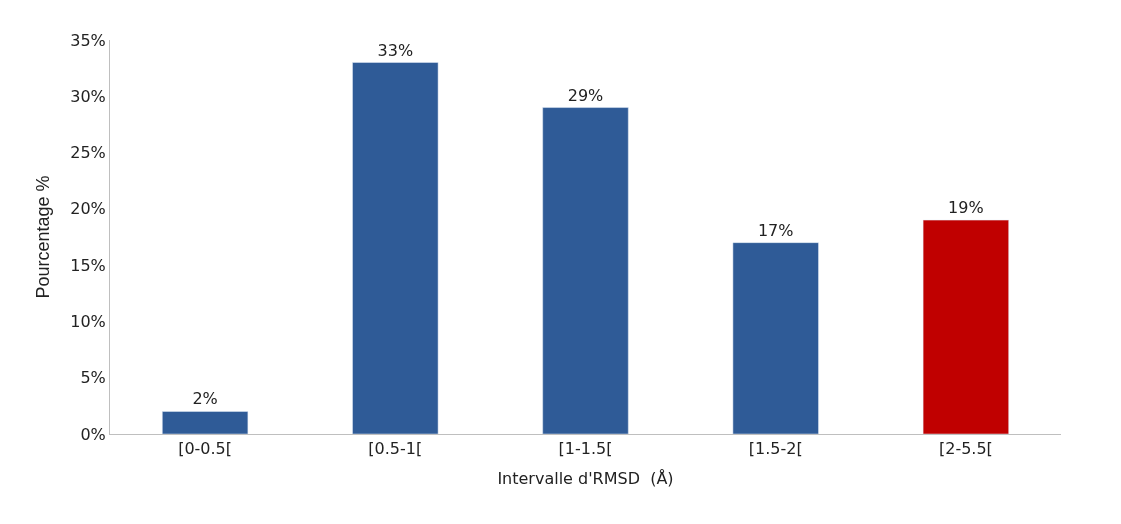 The height and width of the screenshot is (524, 1121). Describe the element at coordinates (88, 96) in the screenshot. I see `y-tick-label: 30%` at that location.